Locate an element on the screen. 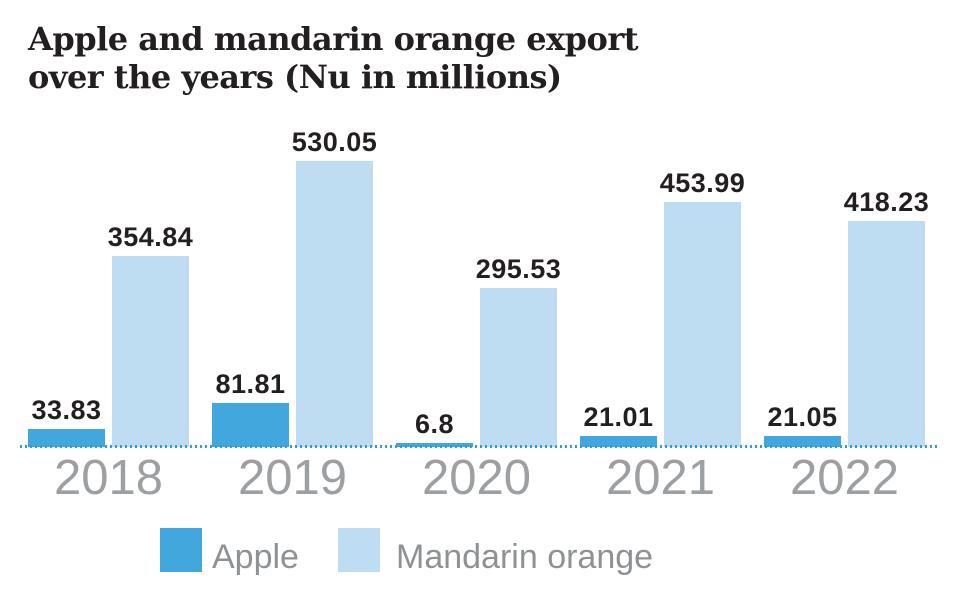 This screenshot has width=960, height=604. bar-apple-2019 is located at coordinates (250, 425).